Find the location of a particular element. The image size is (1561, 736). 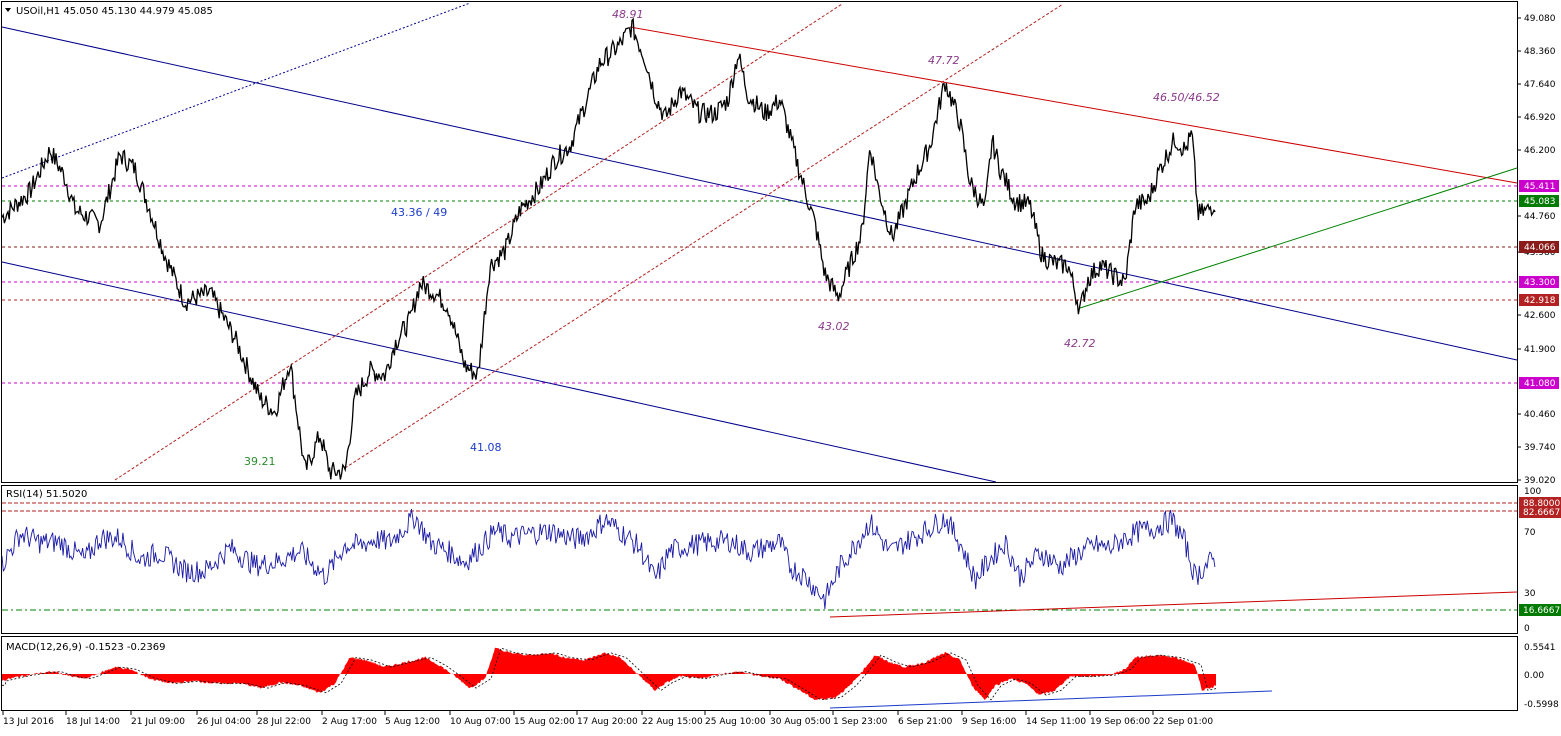

price-tag-41-080: 41.080 is located at coordinates (1539, 383).